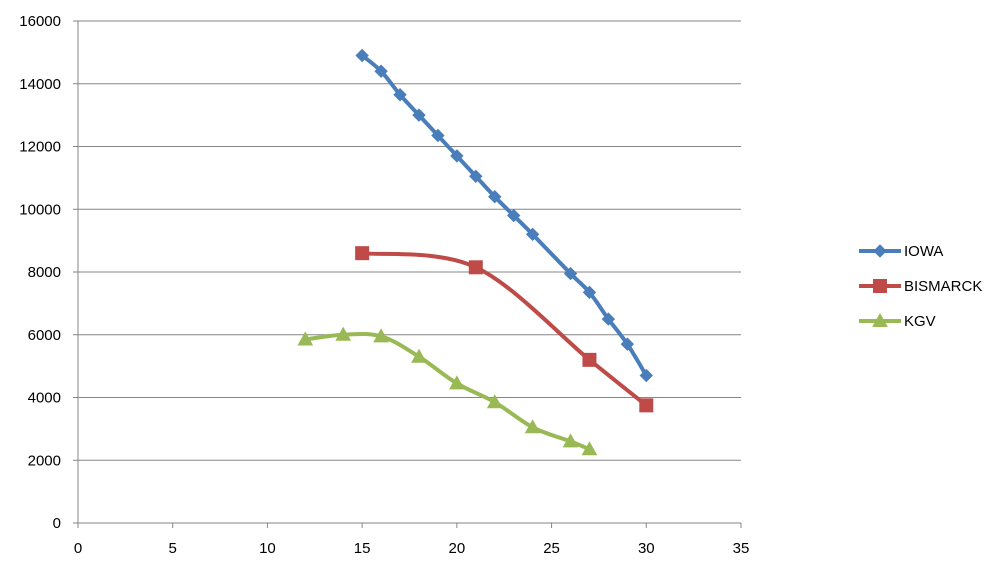 The height and width of the screenshot is (574, 988). What do you see at coordinates (78, 548) in the screenshot?
I see `x-tick-label: 0` at bounding box center [78, 548].